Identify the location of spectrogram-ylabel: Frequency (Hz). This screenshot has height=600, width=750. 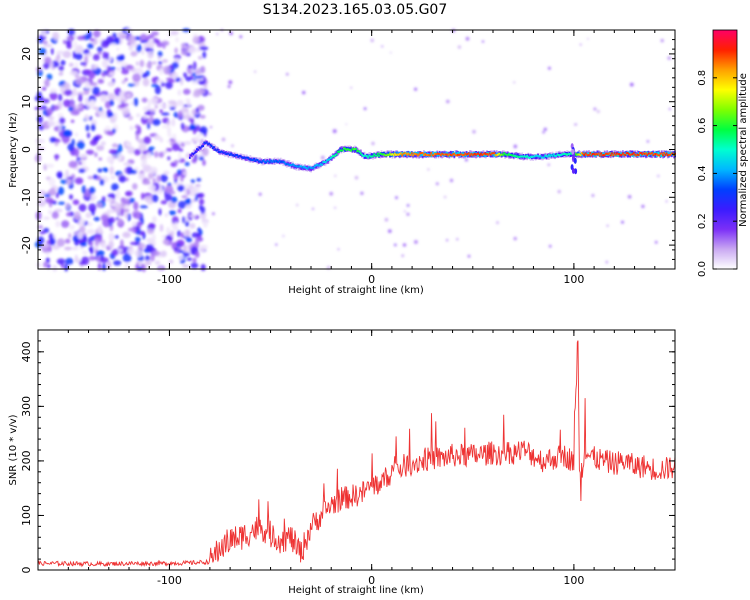
(13, 150).